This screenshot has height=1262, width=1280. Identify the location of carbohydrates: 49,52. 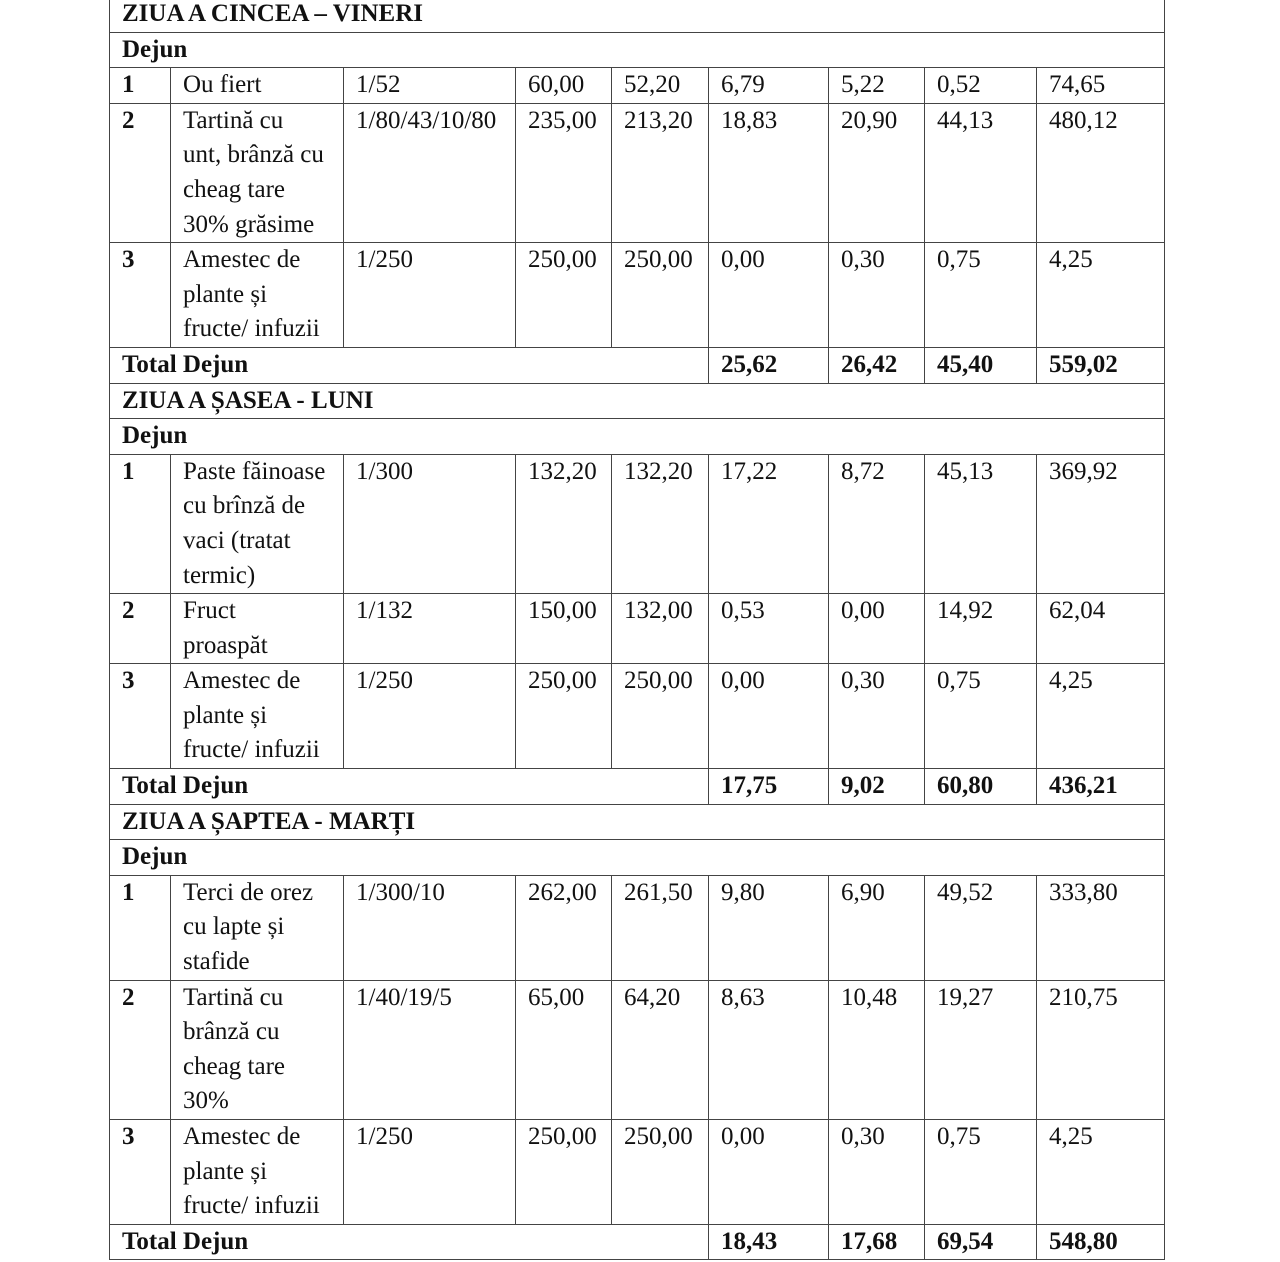
(980, 927).